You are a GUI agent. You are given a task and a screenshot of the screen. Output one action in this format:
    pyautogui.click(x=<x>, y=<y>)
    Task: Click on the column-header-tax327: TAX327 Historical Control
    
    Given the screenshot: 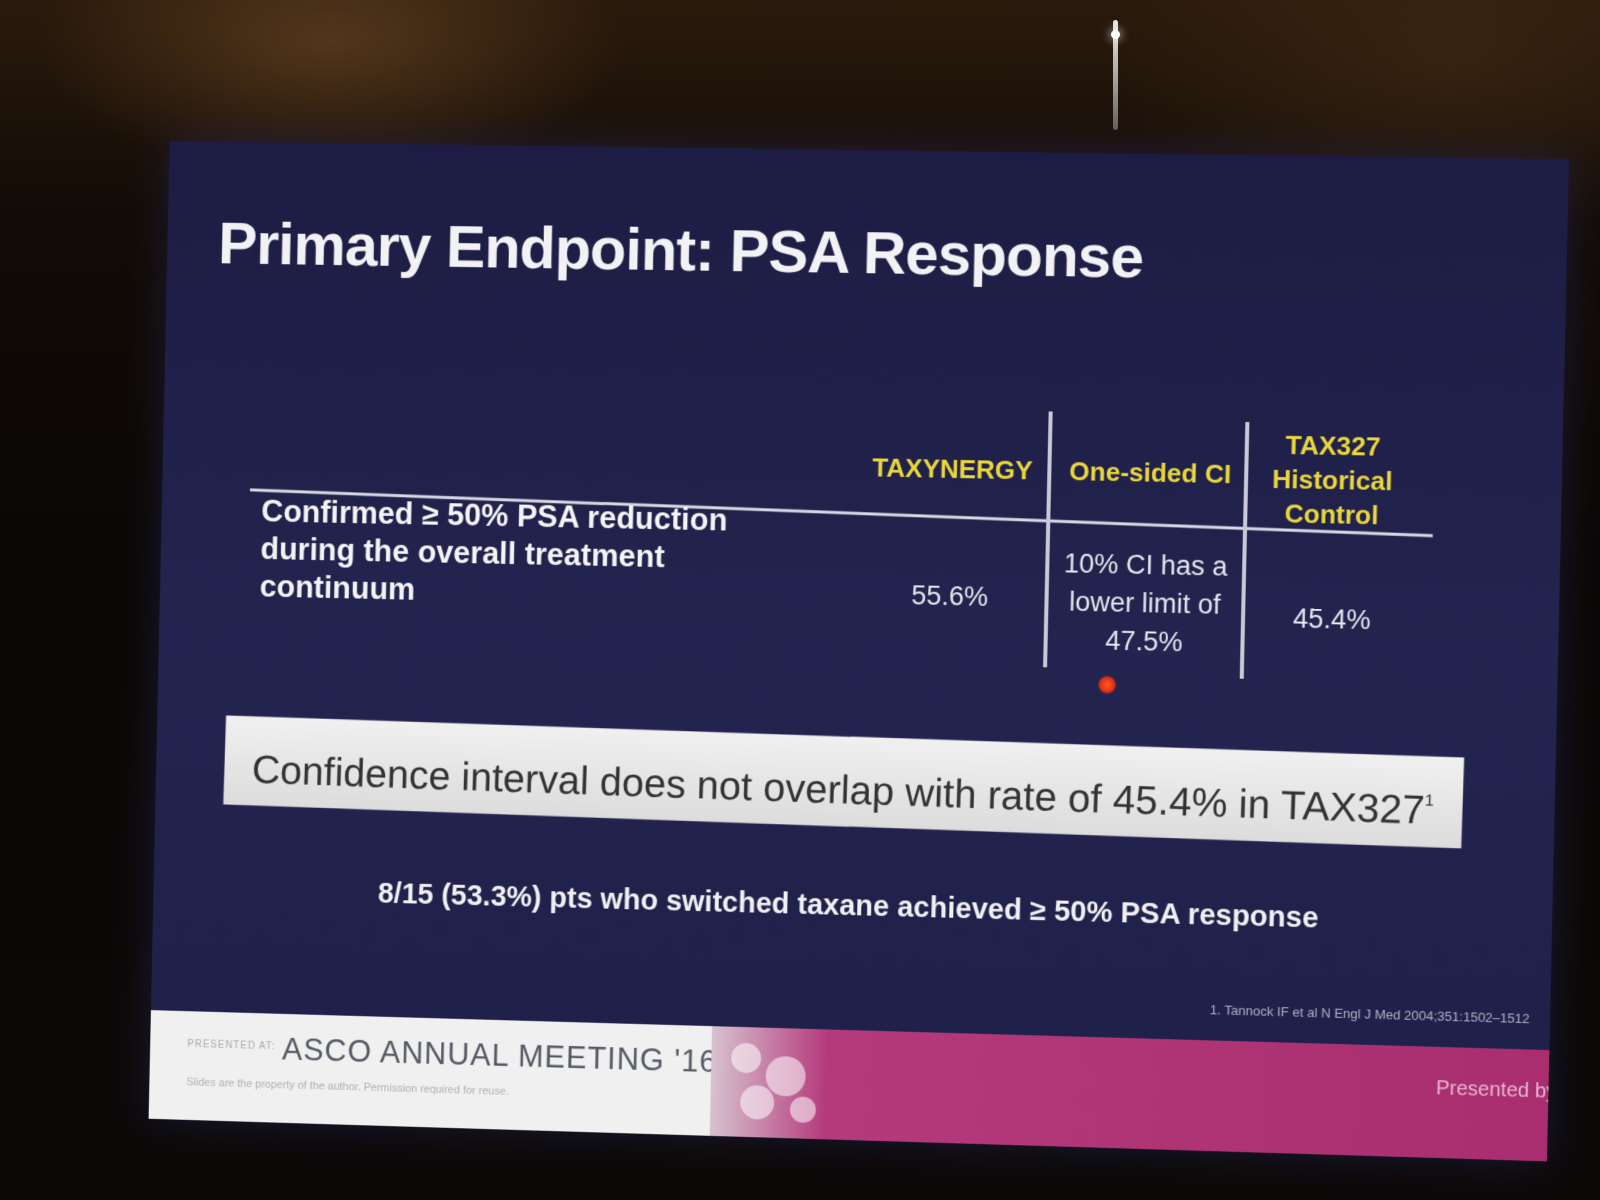 What is the action you would take?
    pyautogui.click(x=1332, y=480)
    